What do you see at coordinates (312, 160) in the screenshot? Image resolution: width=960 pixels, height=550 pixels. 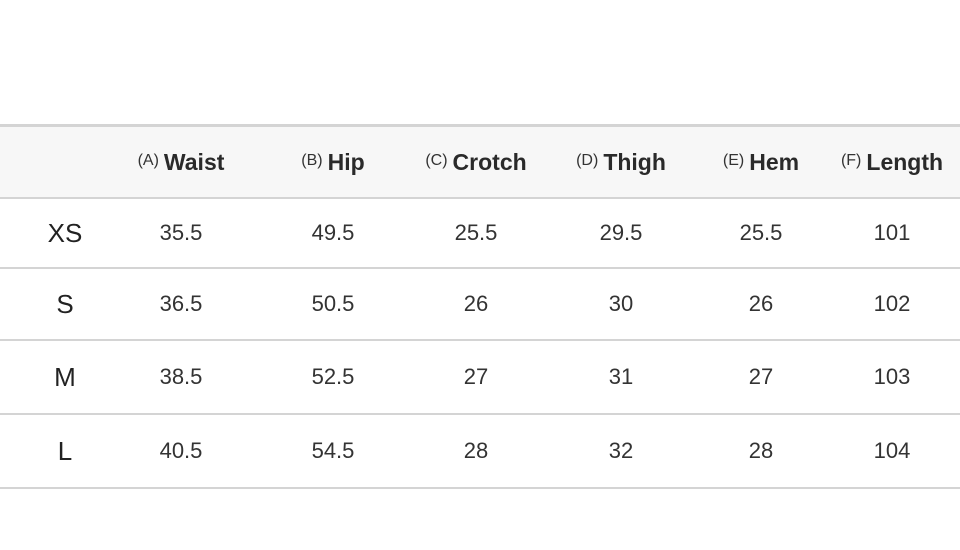 I see `header-letter: (B)` at bounding box center [312, 160].